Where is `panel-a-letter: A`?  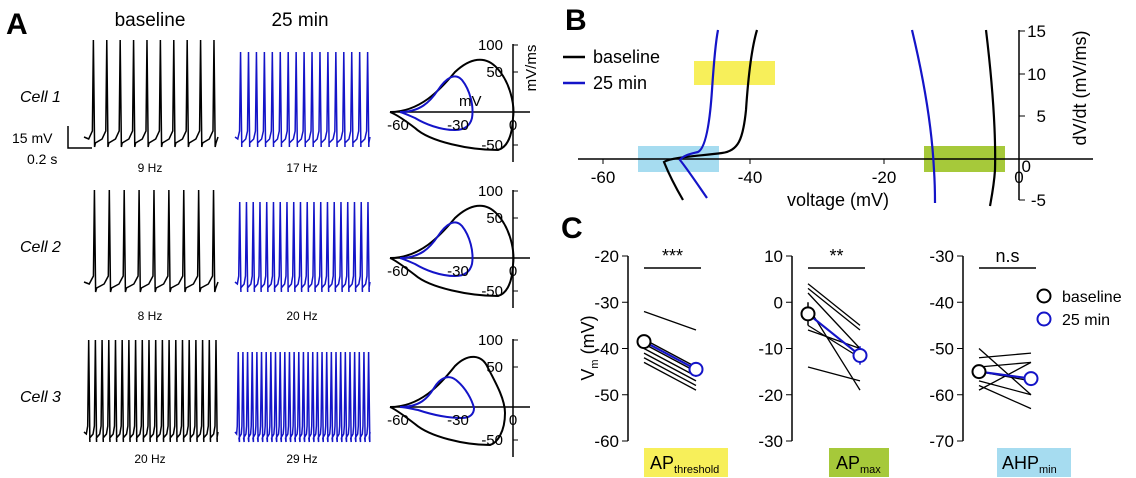
panel-a-letter: A is located at coordinates (17, 24).